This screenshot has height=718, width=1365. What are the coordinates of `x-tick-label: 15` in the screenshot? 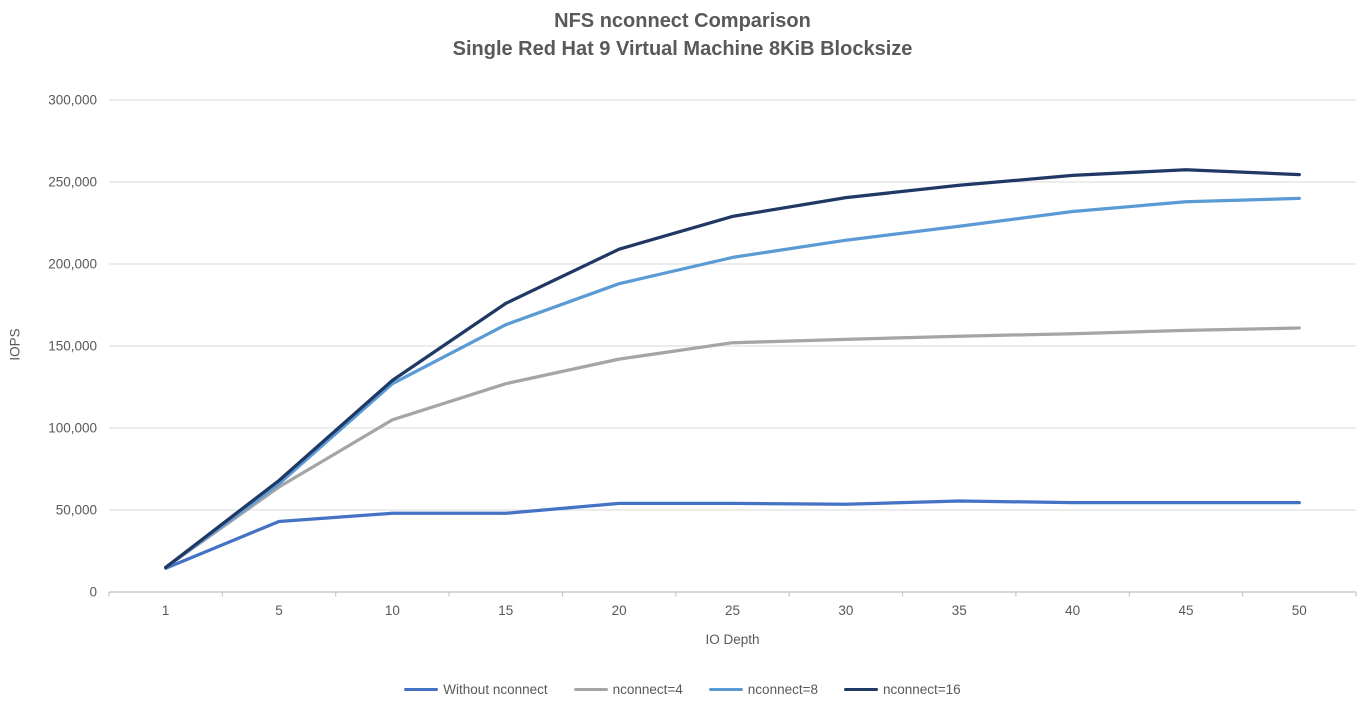 It's located at (505, 610).